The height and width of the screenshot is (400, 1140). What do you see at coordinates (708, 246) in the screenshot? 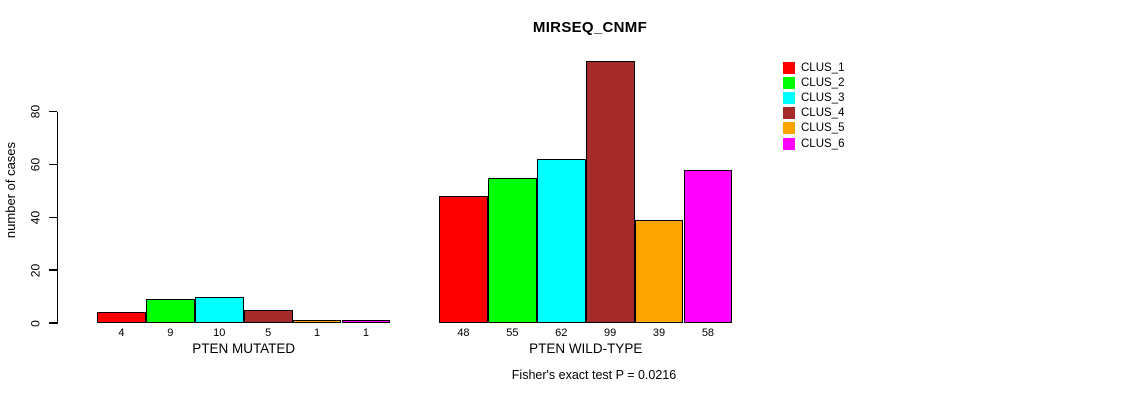
I see `bar-clus_6-pten-wild-type` at bounding box center [708, 246].